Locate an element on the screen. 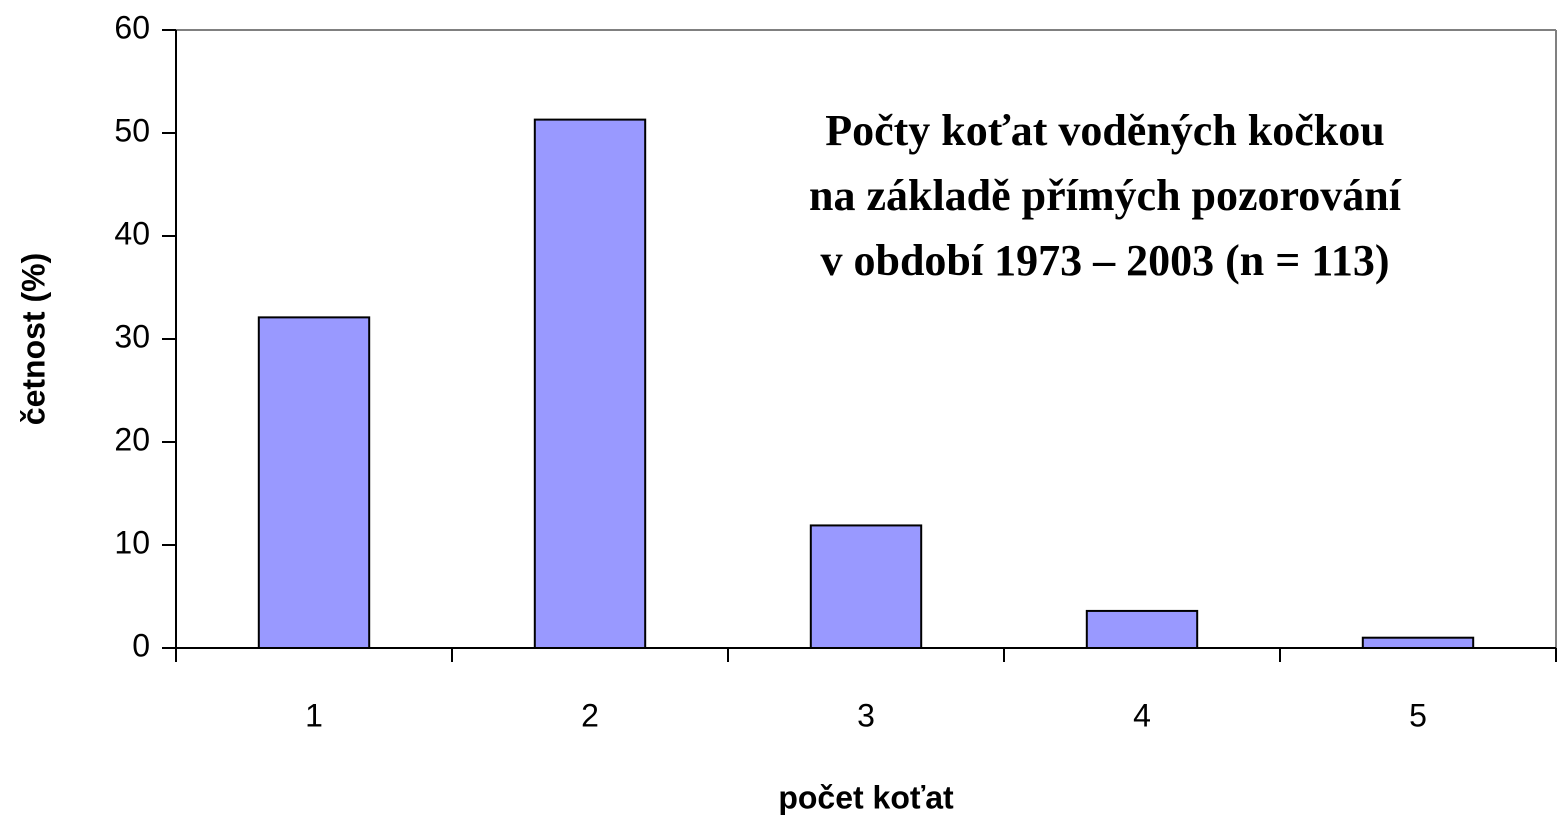 This screenshot has width=1558, height=820. x-tick-label: 2 is located at coordinates (590, 715).